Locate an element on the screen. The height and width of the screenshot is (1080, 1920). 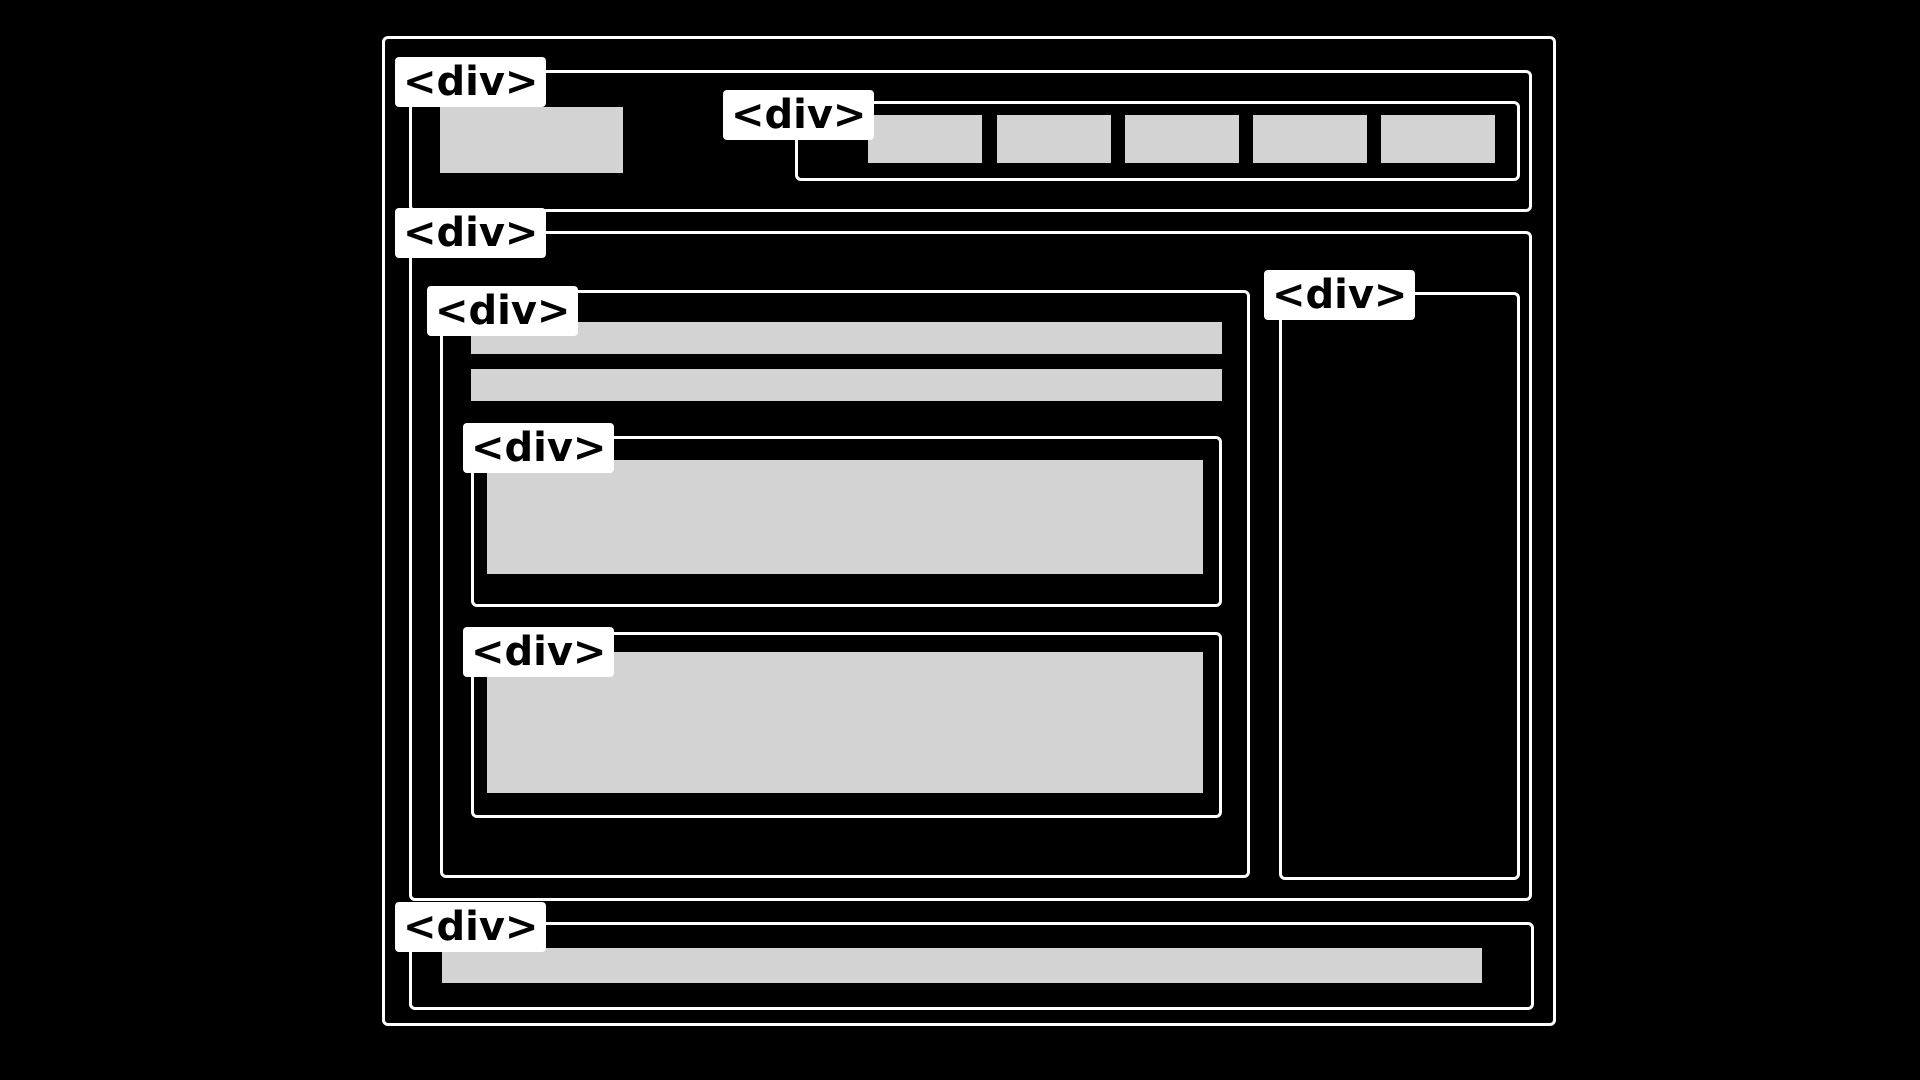
footer-tag: <div> is located at coordinates (471, 927).